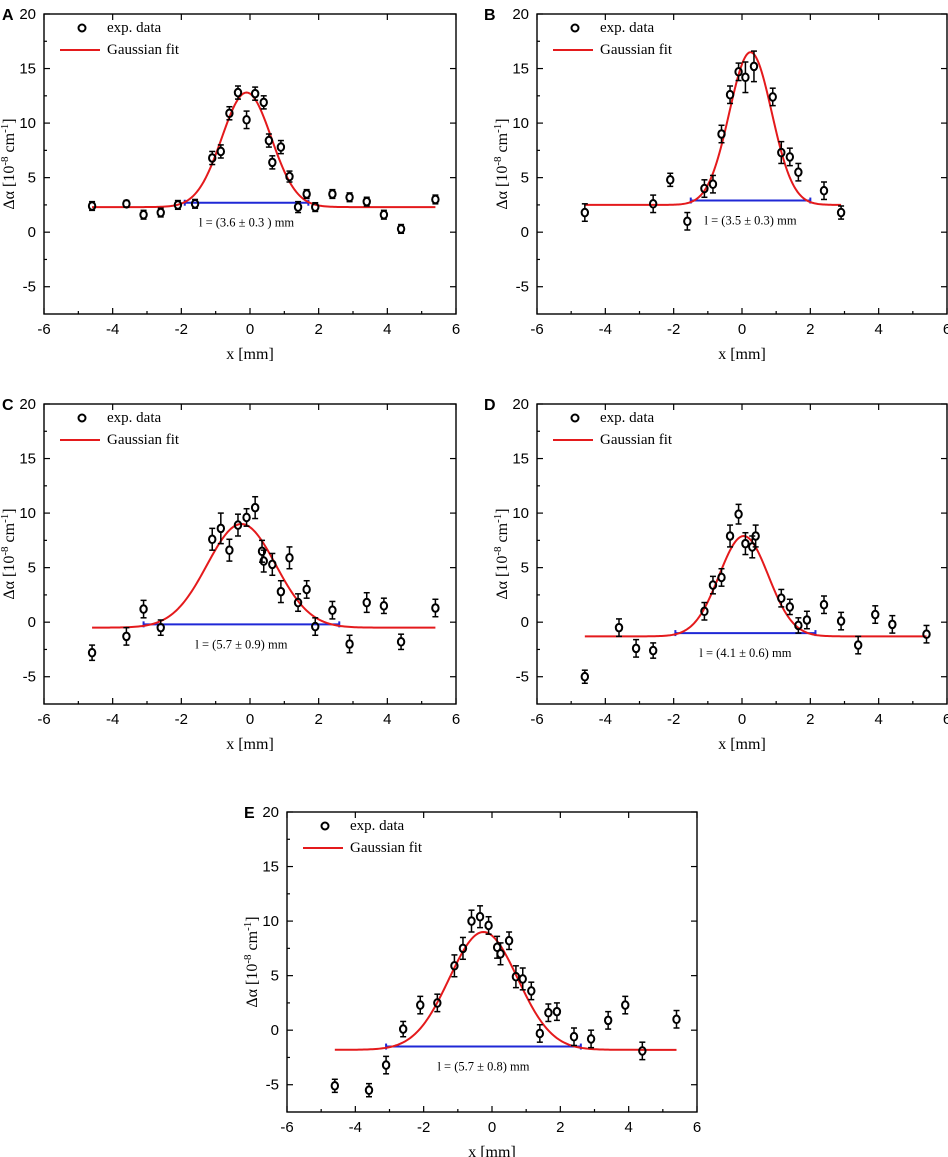  Describe the element at coordinates (945, 329) in the screenshot. I see `x-tick-label: 6` at that location.